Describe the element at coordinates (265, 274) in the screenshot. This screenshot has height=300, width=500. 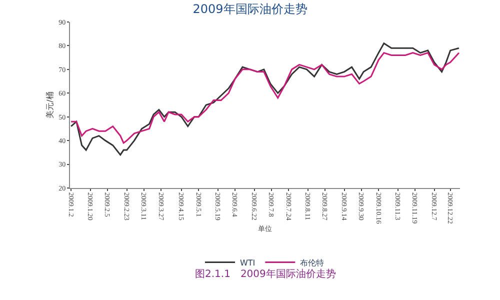
I see `caption: 图2.1.1 2009年国际油价走势` at that location.